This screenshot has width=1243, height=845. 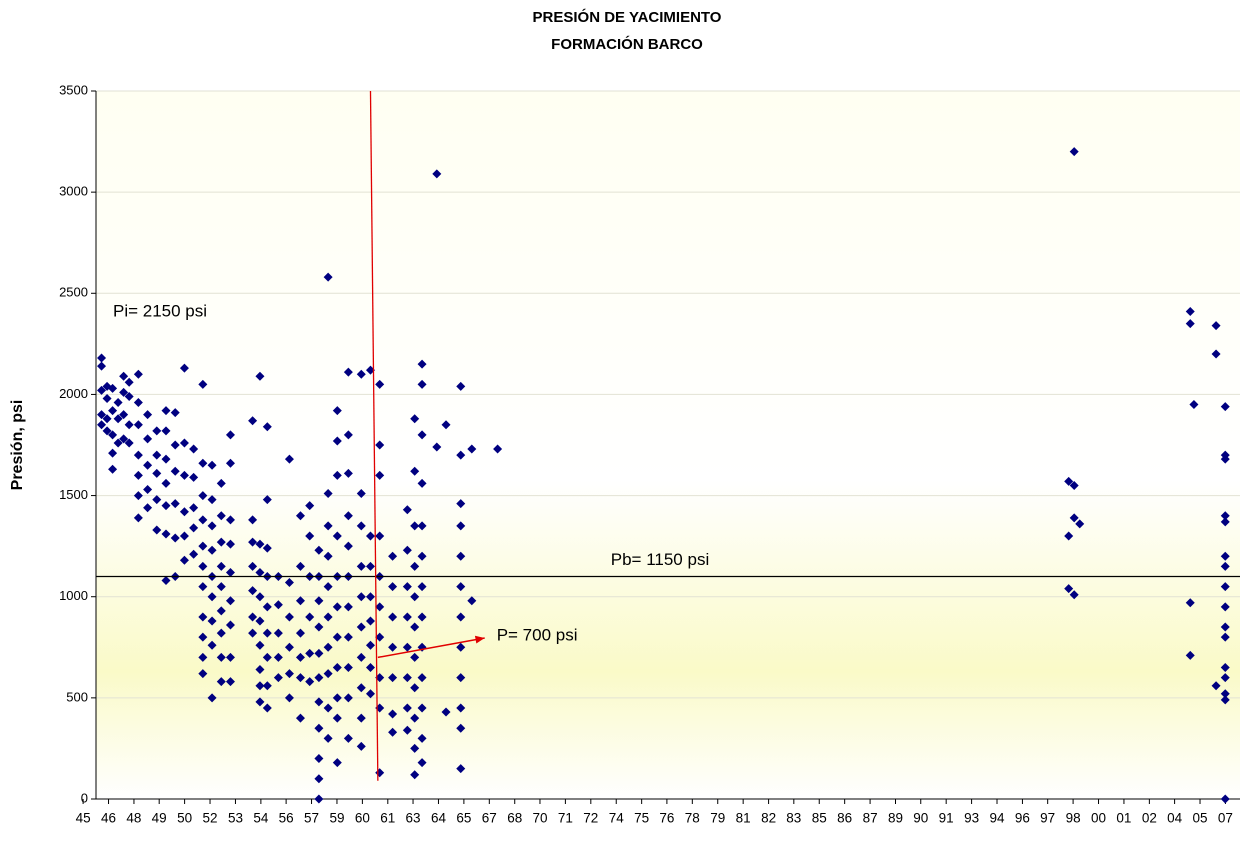 What do you see at coordinates (77, 696) in the screenshot?
I see `y-tick-label: 500` at bounding box center [77, 696].